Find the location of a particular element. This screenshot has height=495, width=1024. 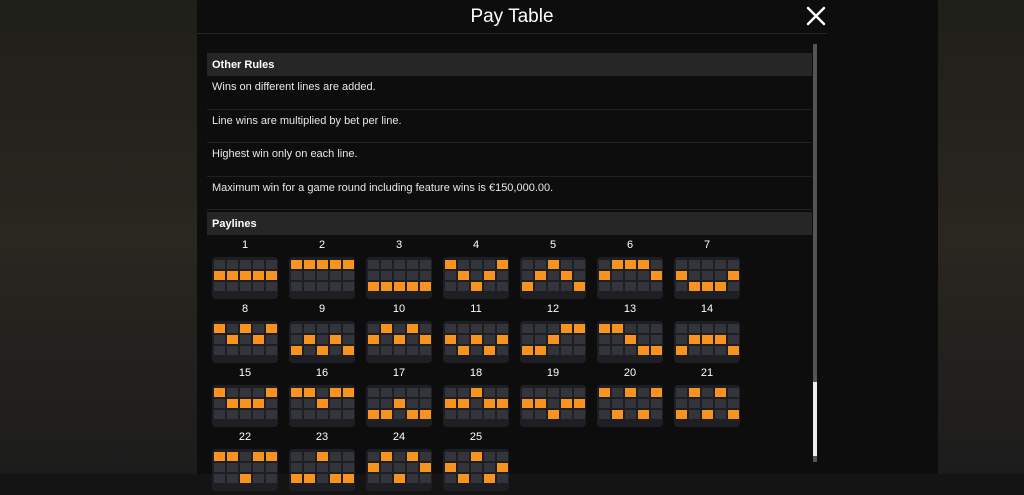

payline-6: 6 is located at coordinates (630, 269).